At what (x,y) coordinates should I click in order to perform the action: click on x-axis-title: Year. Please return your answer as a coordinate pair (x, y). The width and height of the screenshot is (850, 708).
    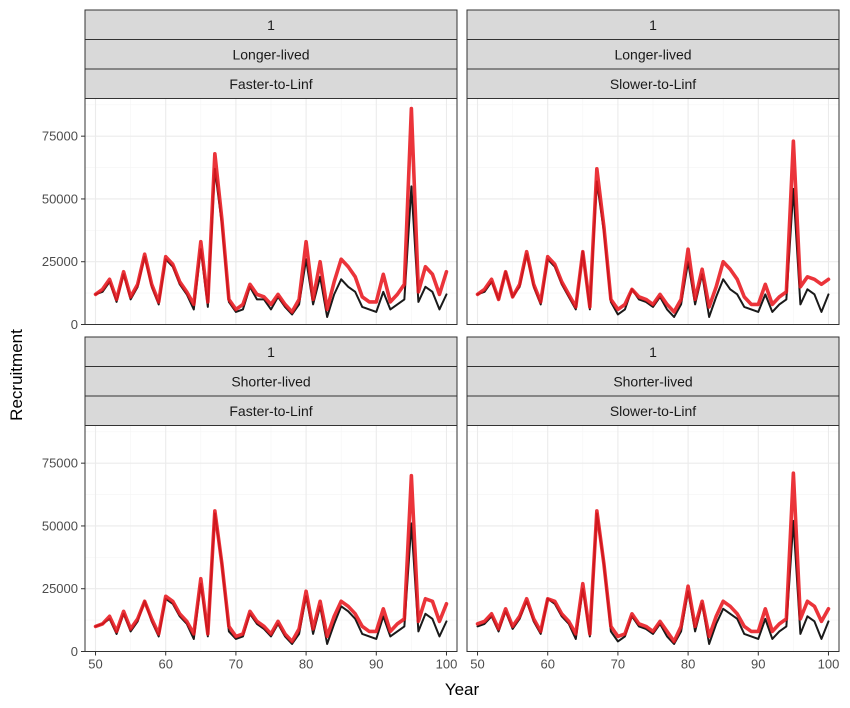
    Looking at the image, I should click on (462, 689).